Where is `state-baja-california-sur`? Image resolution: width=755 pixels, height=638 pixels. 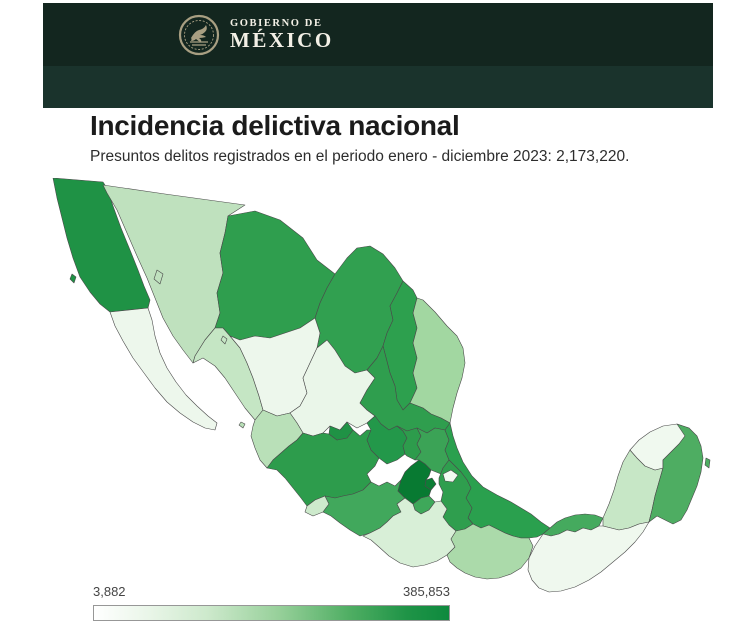 state-baja-california-sur is located at coordinates (163, 369).